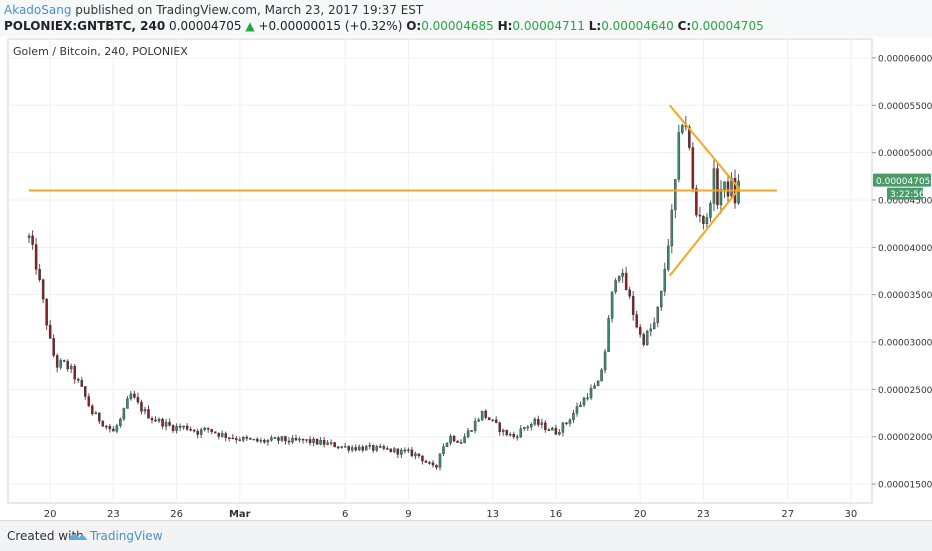 The width and height of the screenshot is (932, 551). Describe the element at coordinates (787, 514) in the screenshot. I see `x-tick-label: 27` at that location.